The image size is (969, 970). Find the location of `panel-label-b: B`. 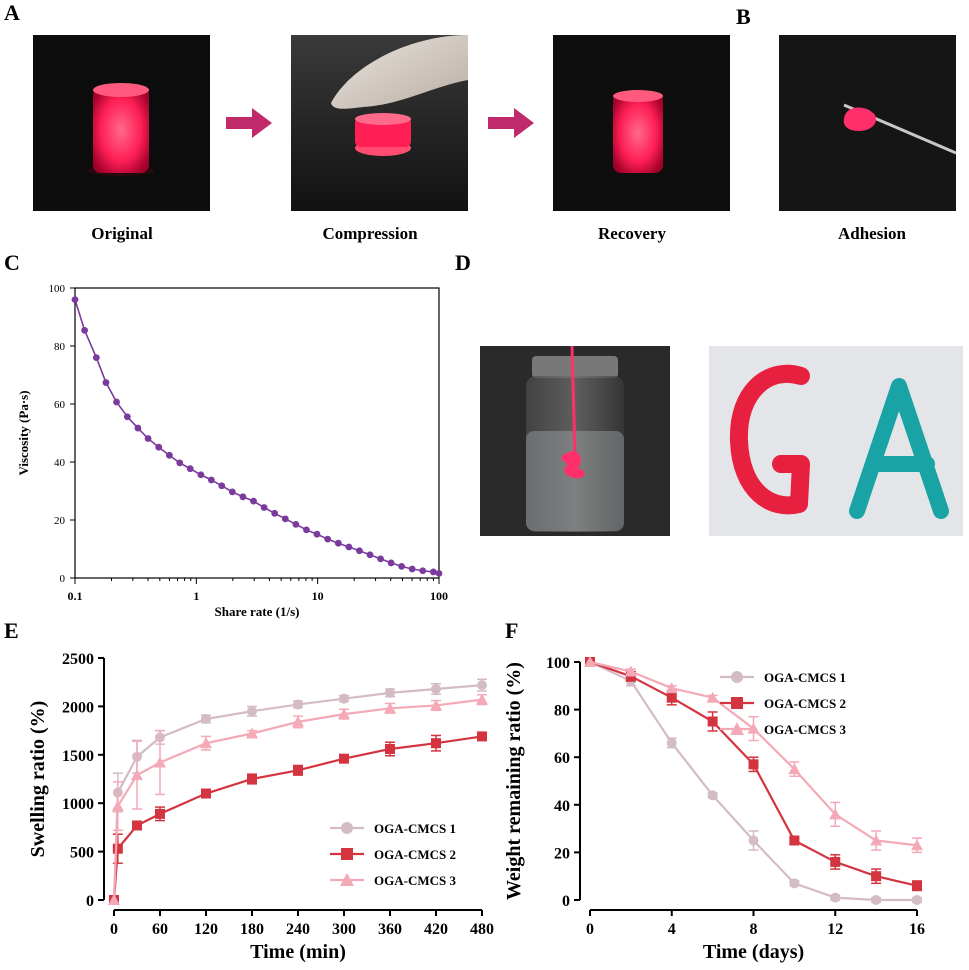

panel-label-b: B is located at coordinates (743, 16).